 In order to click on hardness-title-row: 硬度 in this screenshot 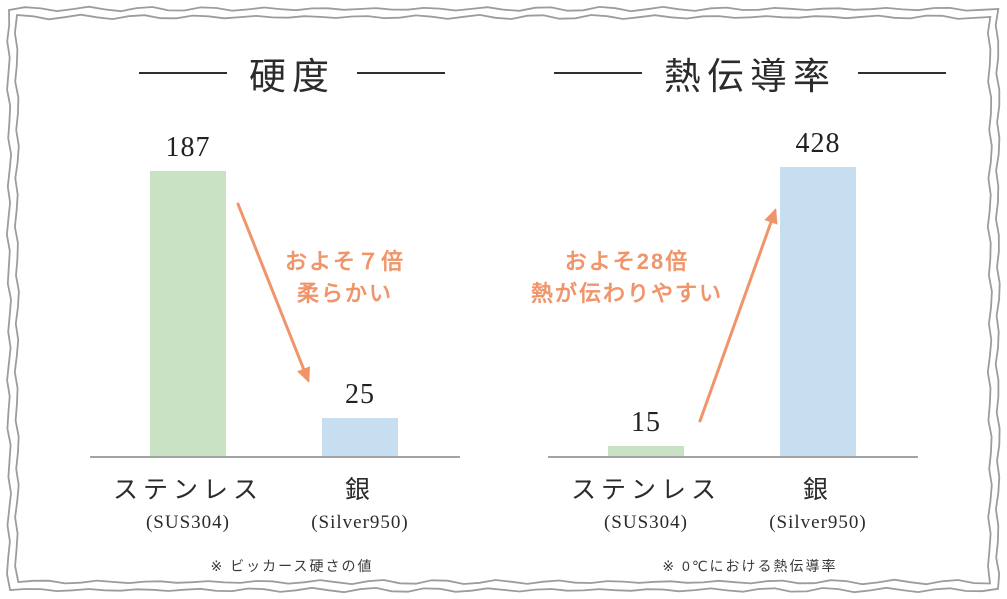, I will do `click(292, 74)`.